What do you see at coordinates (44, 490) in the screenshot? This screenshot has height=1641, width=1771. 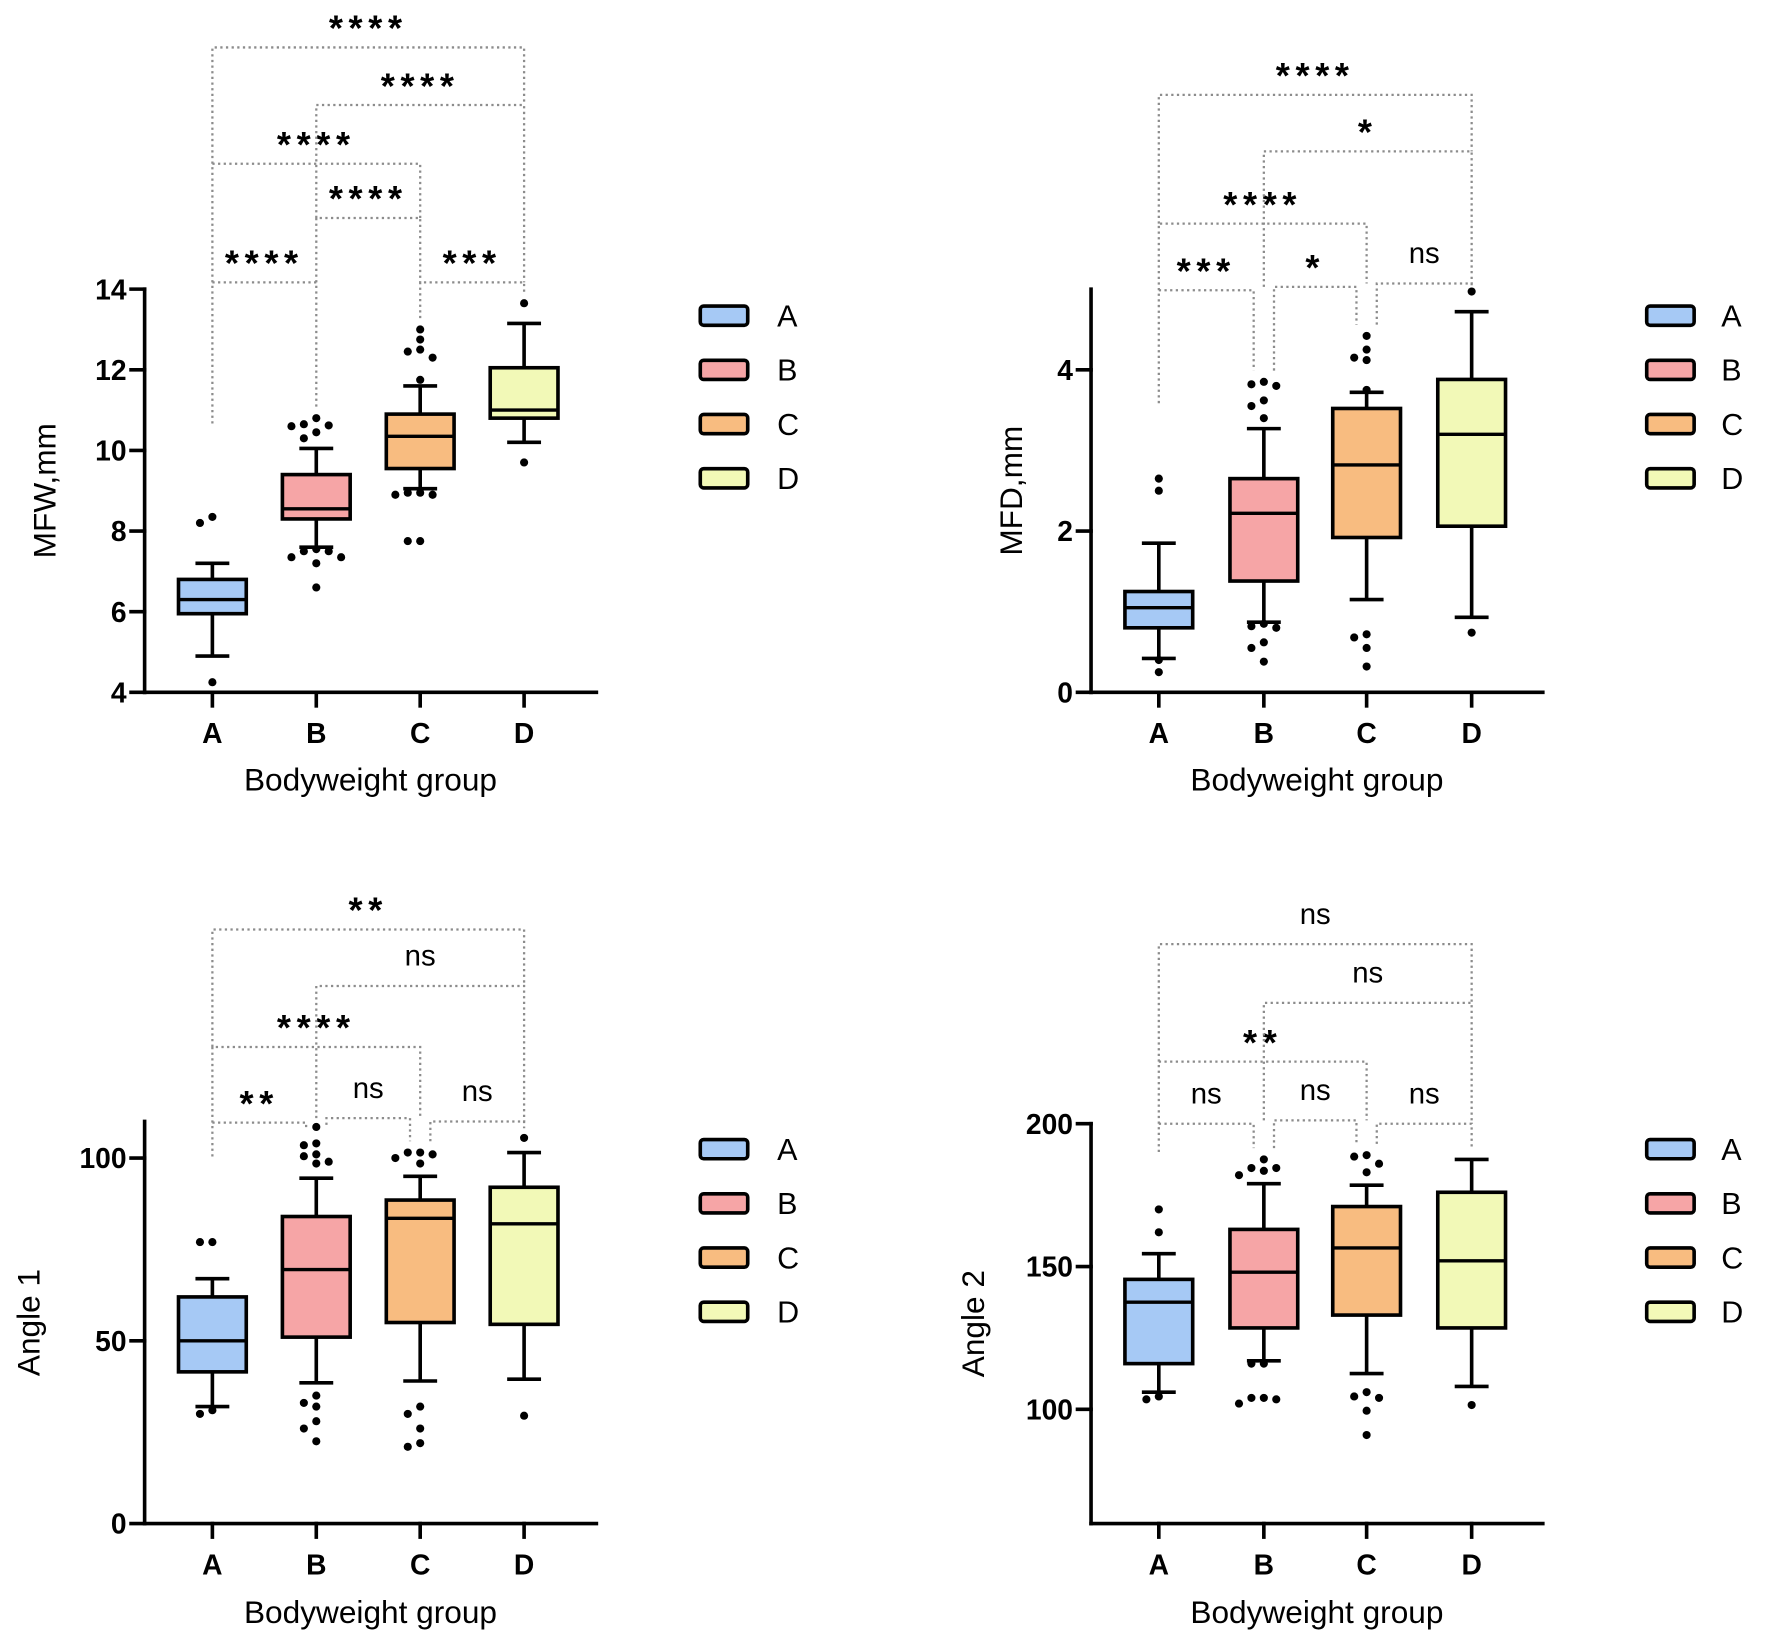 I see `y-axis-title: MFW,mm` at bounding box center [44, 490].